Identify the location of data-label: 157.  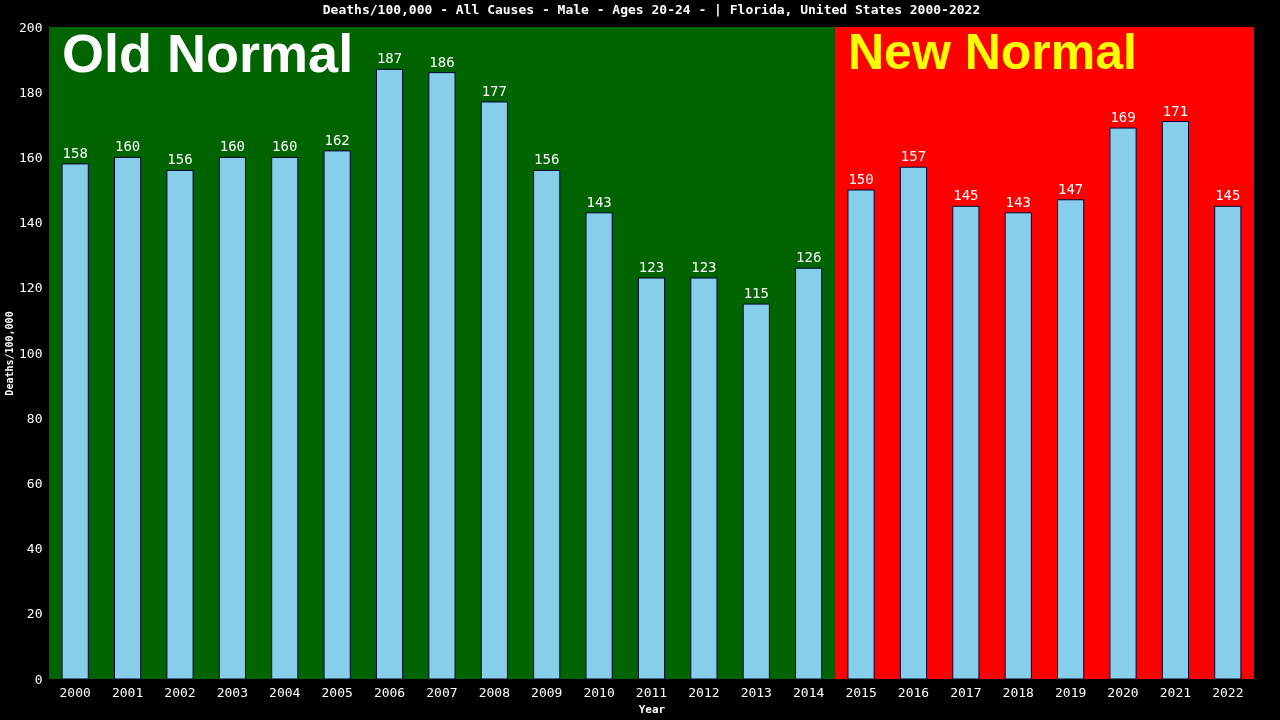
(913, 156).